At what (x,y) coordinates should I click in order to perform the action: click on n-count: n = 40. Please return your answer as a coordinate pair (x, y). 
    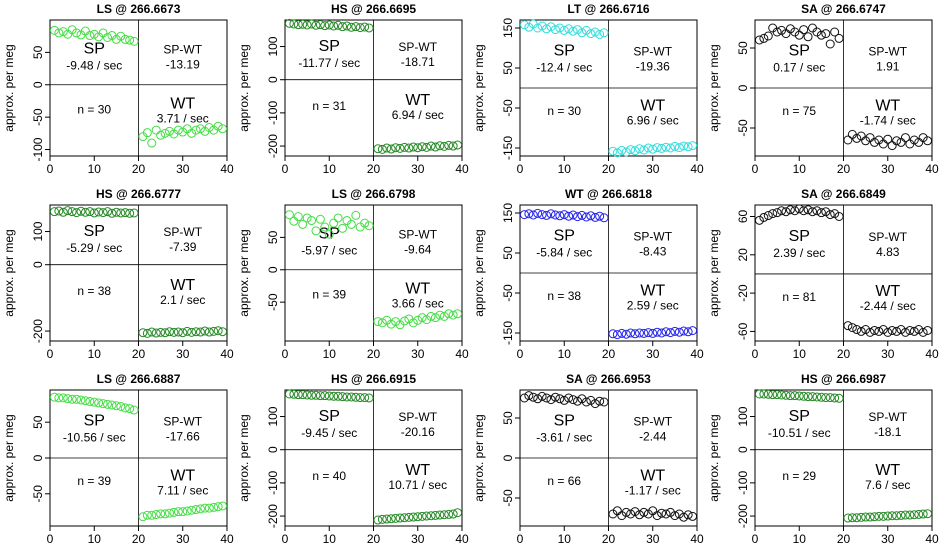
    Looking at the image, I should click on (329, 476).